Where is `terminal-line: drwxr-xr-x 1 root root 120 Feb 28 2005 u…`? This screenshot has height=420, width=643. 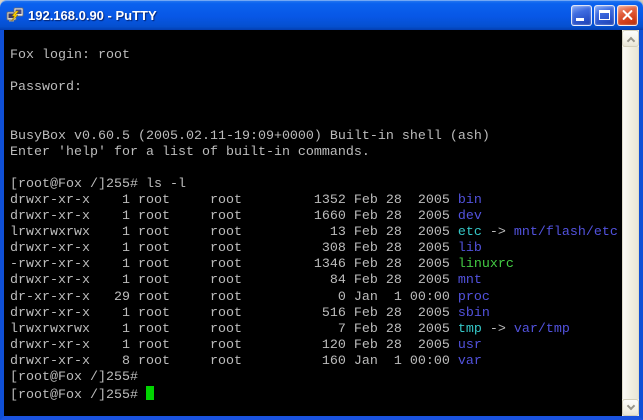
terminal-line: drwxr-xr-x 1 root root 120 Feb 28 2005 u… is located at coordinates (246, 345).